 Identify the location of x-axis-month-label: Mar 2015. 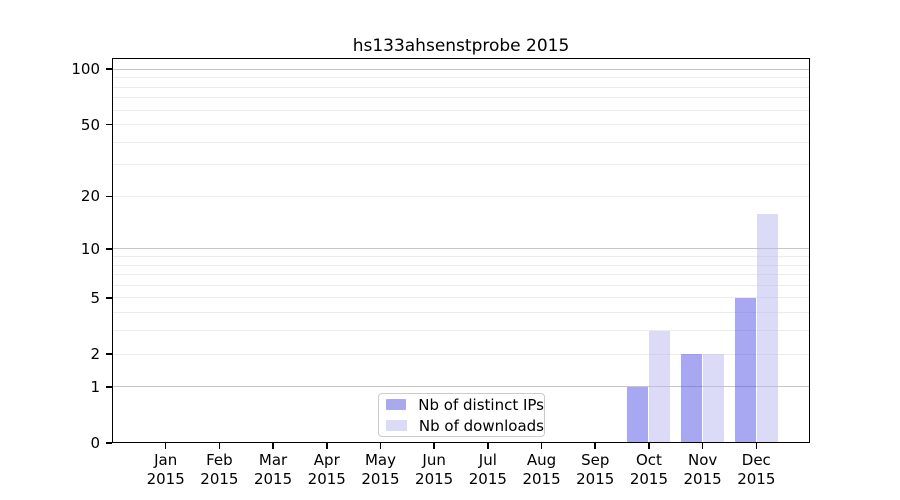
(273, 470).